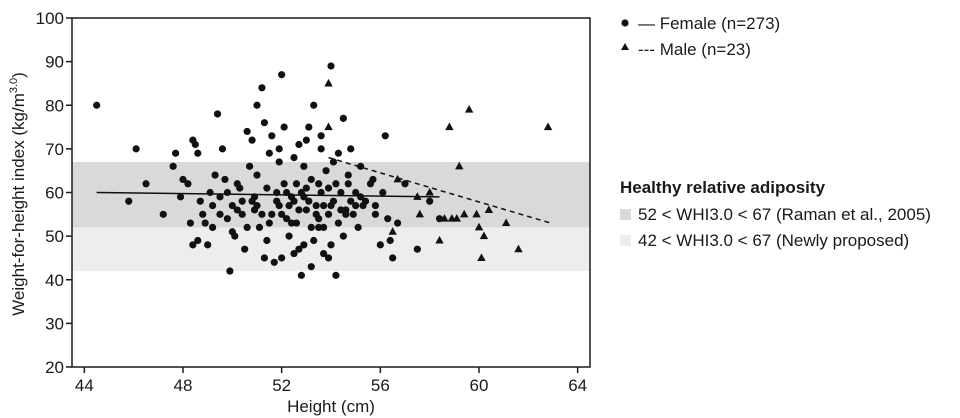  What do you see at coordinates (281, 385) in the screenshot?
I see `x-tick-label: 52` at bounding box center [281, 385].